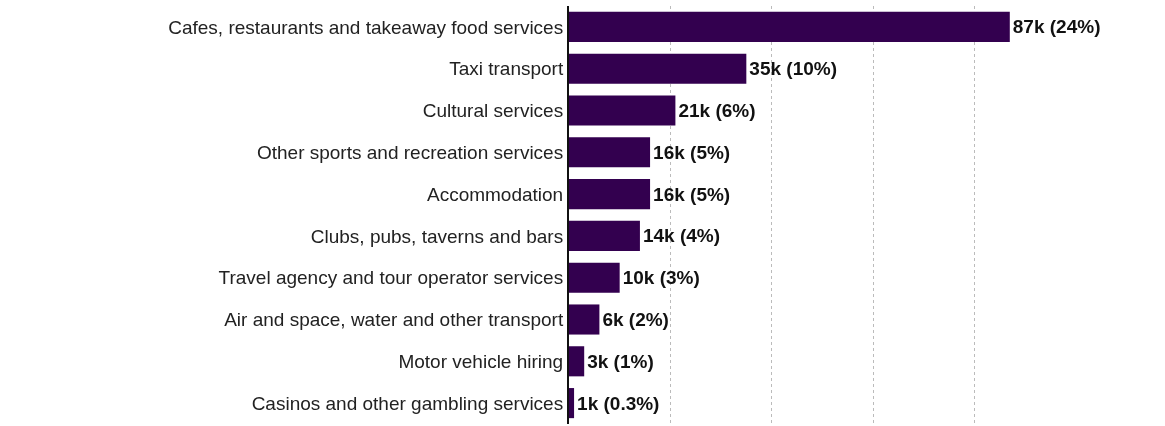 Image resolution: width=1165 pixels, height=426 pixels. Describe the element at coordinates (618, 403) in the screenshot. I see `data-label: 1k (0.3%)` at that location.